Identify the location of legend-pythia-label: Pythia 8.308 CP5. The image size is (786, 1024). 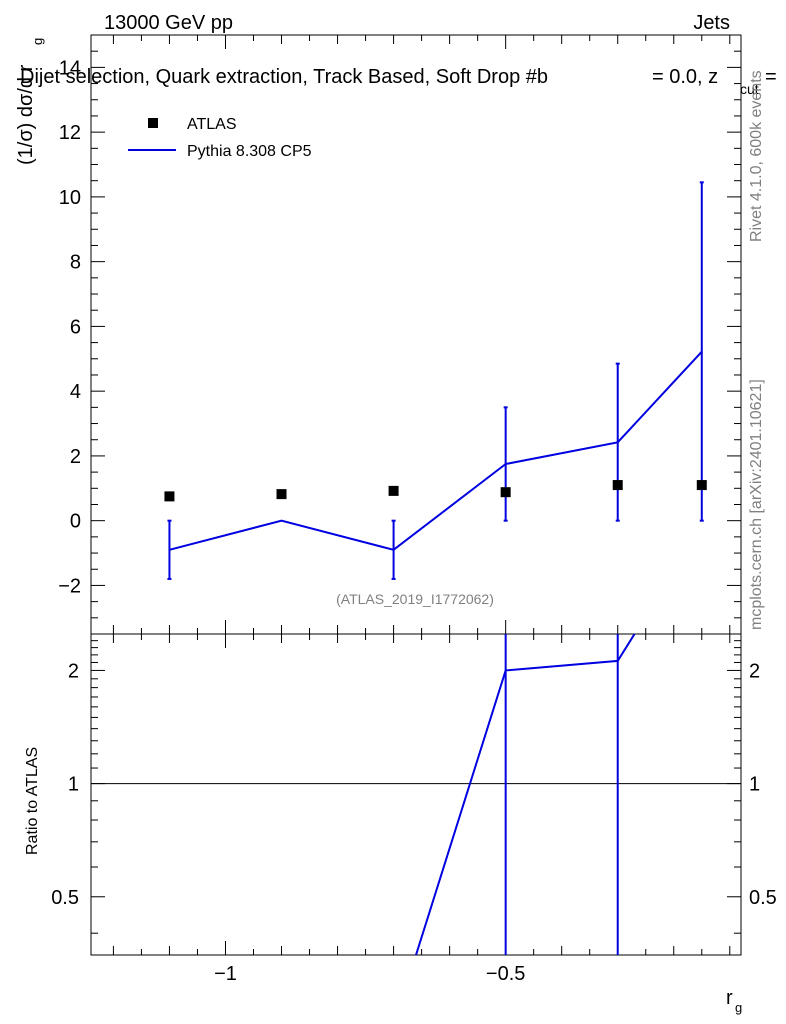
(249, 151).